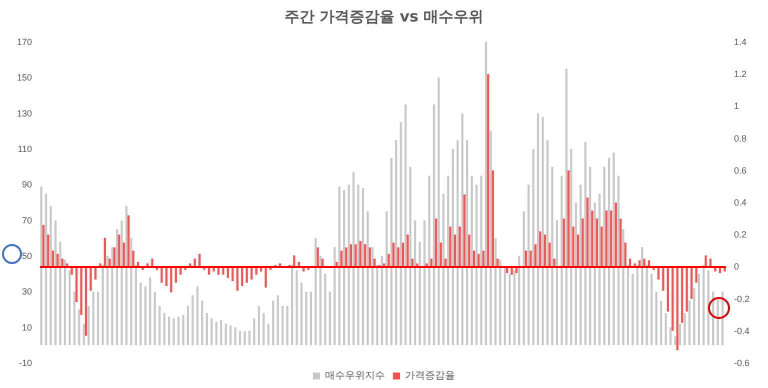  What do you see at coordinates (24, 42) in the screenshot?
I see `y-tick-label: 170` at bounding box center [24, 42].